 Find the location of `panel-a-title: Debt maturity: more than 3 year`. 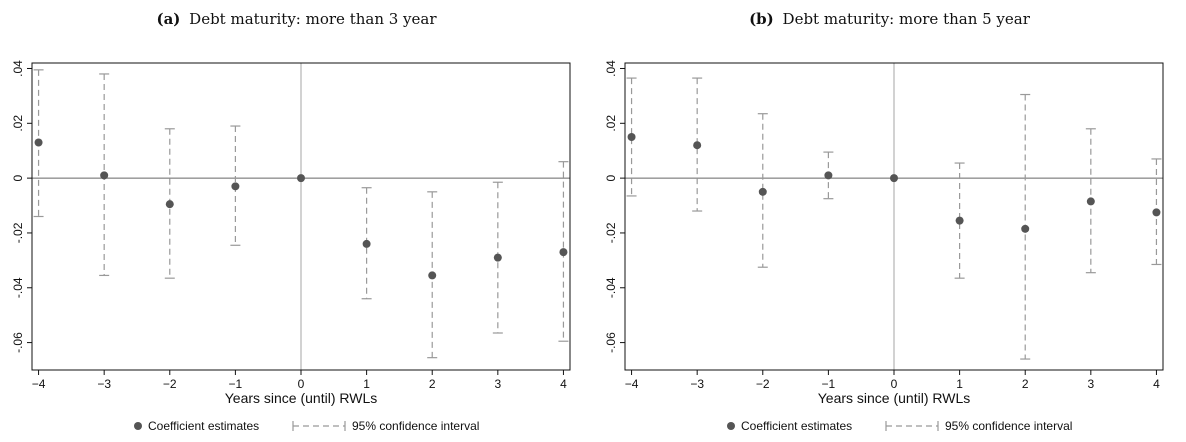

panel-a-title: Debt maturity: more than 3 year is located at coordinates (313, 19).